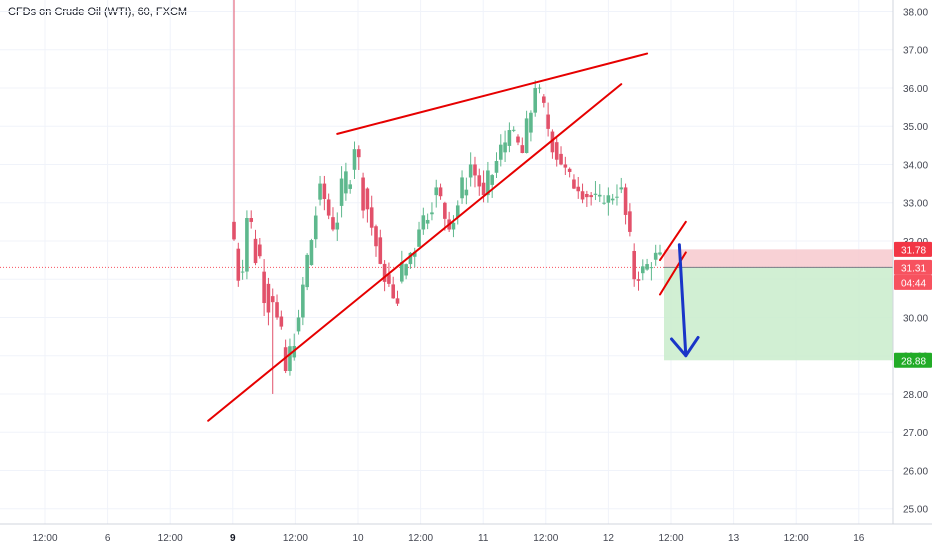 This screenshot has width=932, height=550. I want to click on chart-title: CFDs on Crude Oil (WTI), 60, FXCM, so click(98, 12).